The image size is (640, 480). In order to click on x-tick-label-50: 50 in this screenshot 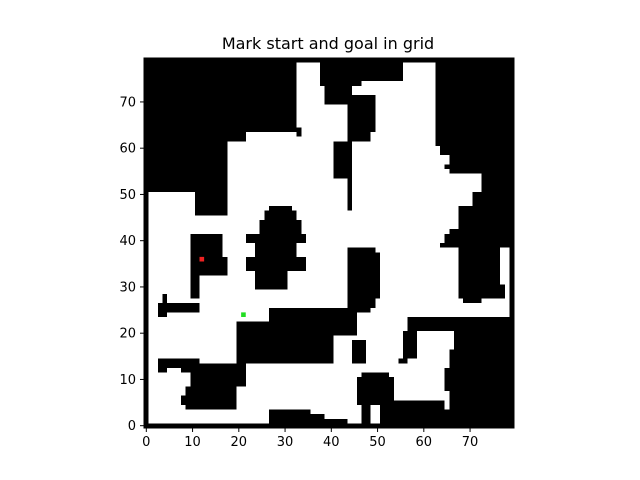, I will do `click(377, 442)`.